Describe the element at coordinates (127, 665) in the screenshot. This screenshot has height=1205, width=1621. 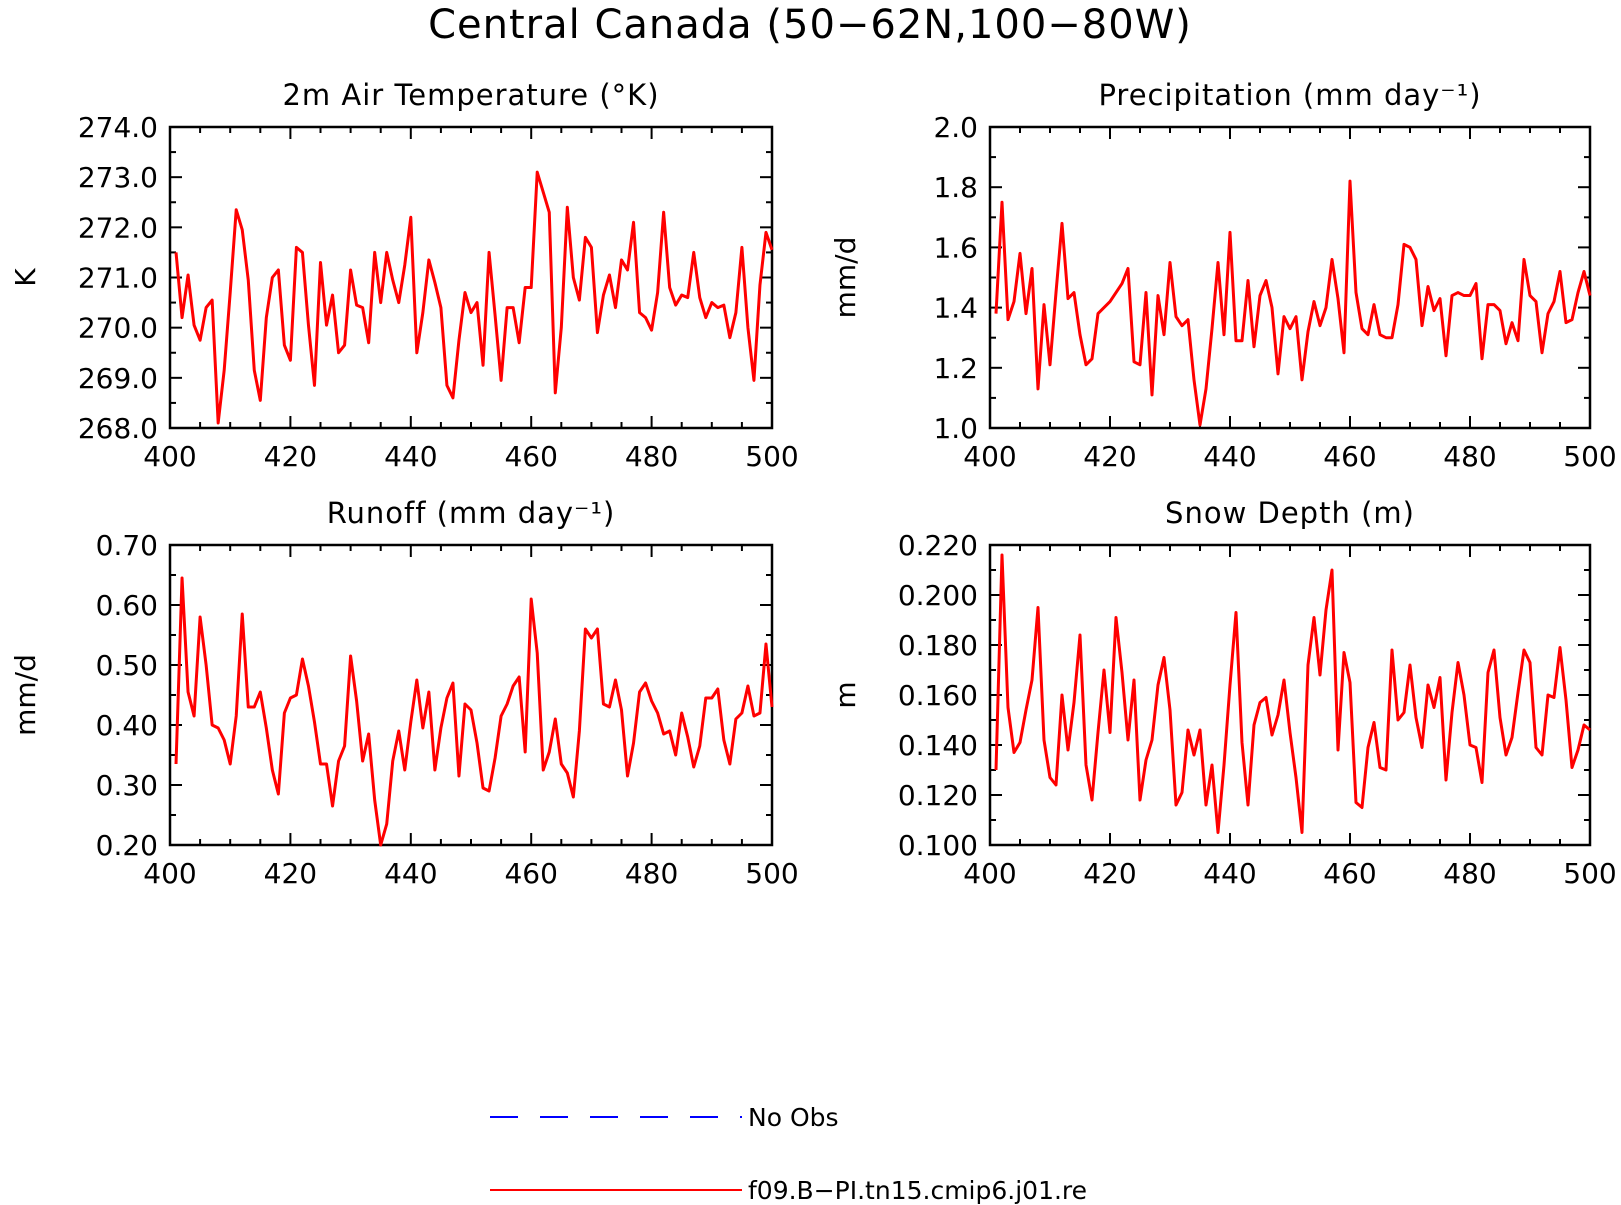
I see `y-tick-label: 0.50` at that location.